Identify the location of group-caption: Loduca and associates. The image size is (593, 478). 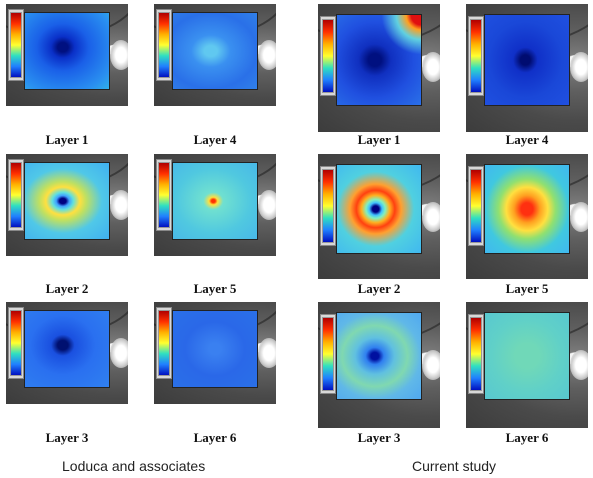
(134, 466).